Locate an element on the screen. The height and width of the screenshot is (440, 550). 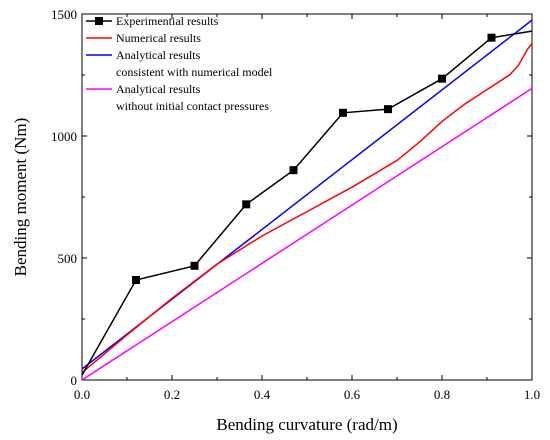
legend-label: Numerical results is located at coordinates (158, 38).